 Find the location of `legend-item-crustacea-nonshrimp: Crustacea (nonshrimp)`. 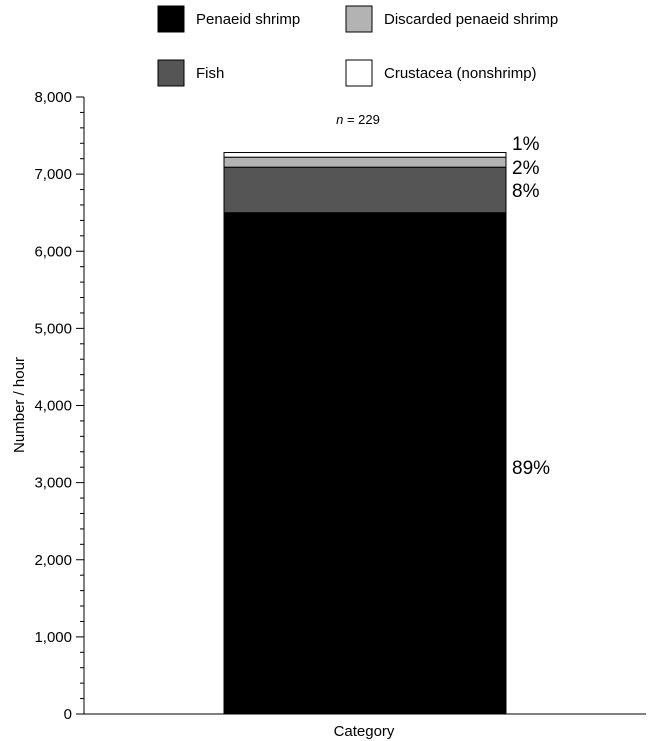

legend-item-crustacea-nonshrimp: Crustacea (nonshrimp) is located at coordinates (441, 73).